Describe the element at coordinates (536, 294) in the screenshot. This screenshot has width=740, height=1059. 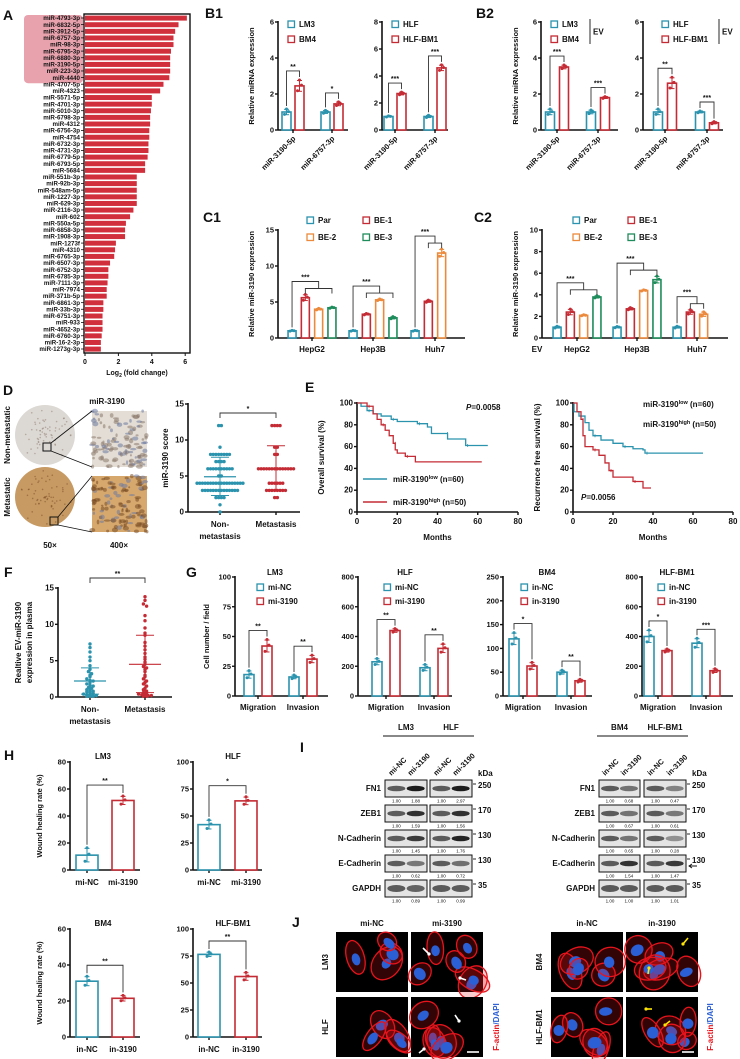
I see `y-tick-label: 4` at that location.